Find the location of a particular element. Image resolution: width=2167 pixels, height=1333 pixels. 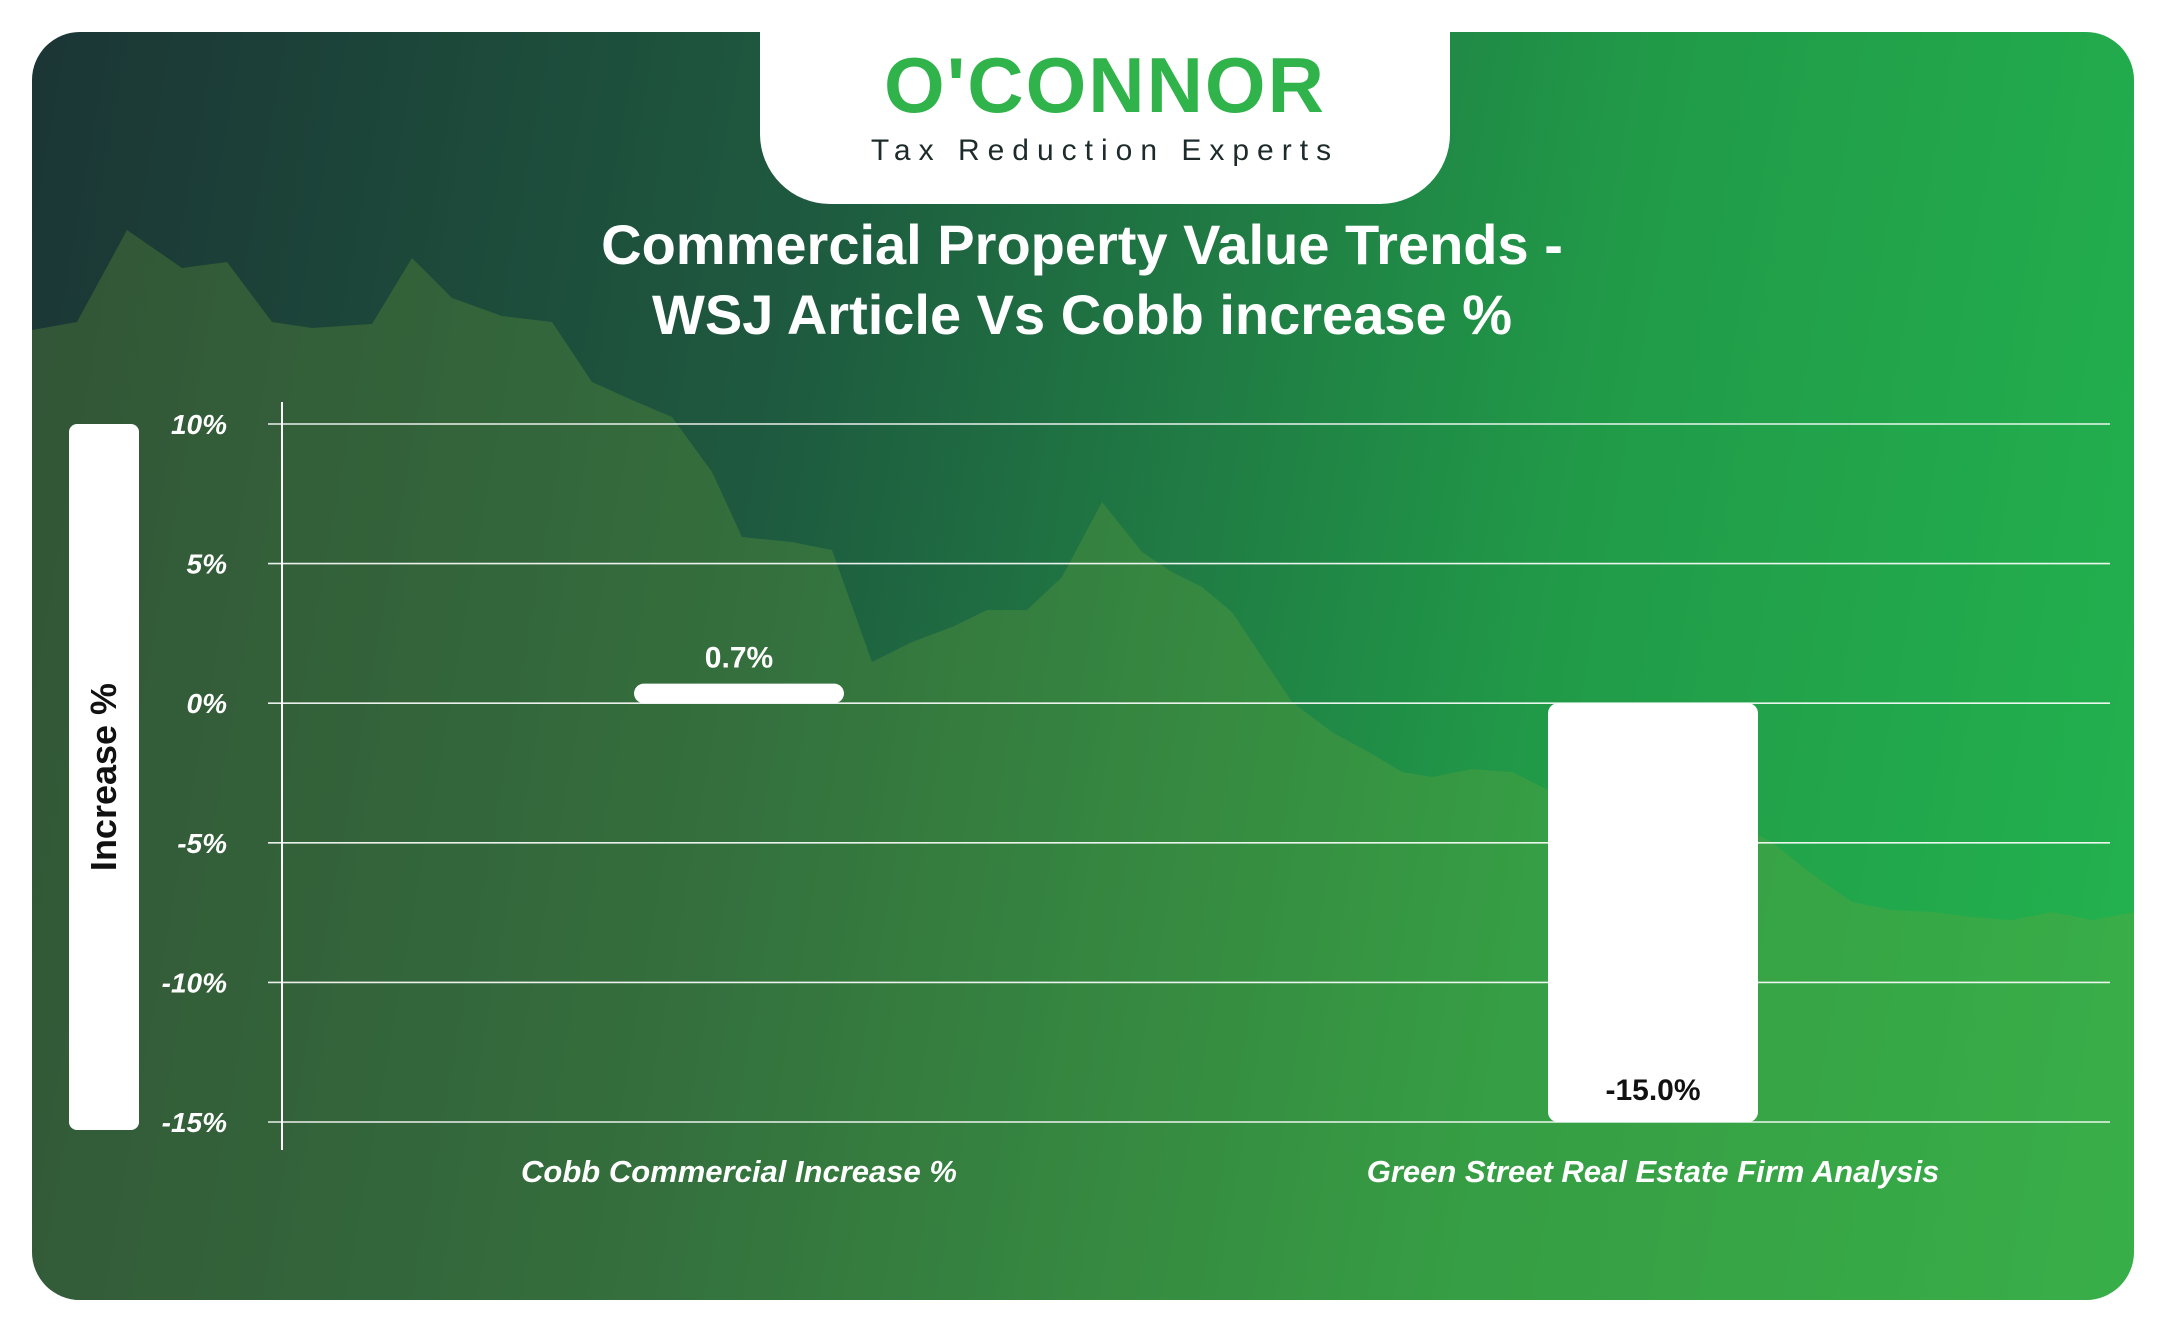

chart-title-line-1: Commercial Property Value Trends - is located at coordinates (1082, 244).